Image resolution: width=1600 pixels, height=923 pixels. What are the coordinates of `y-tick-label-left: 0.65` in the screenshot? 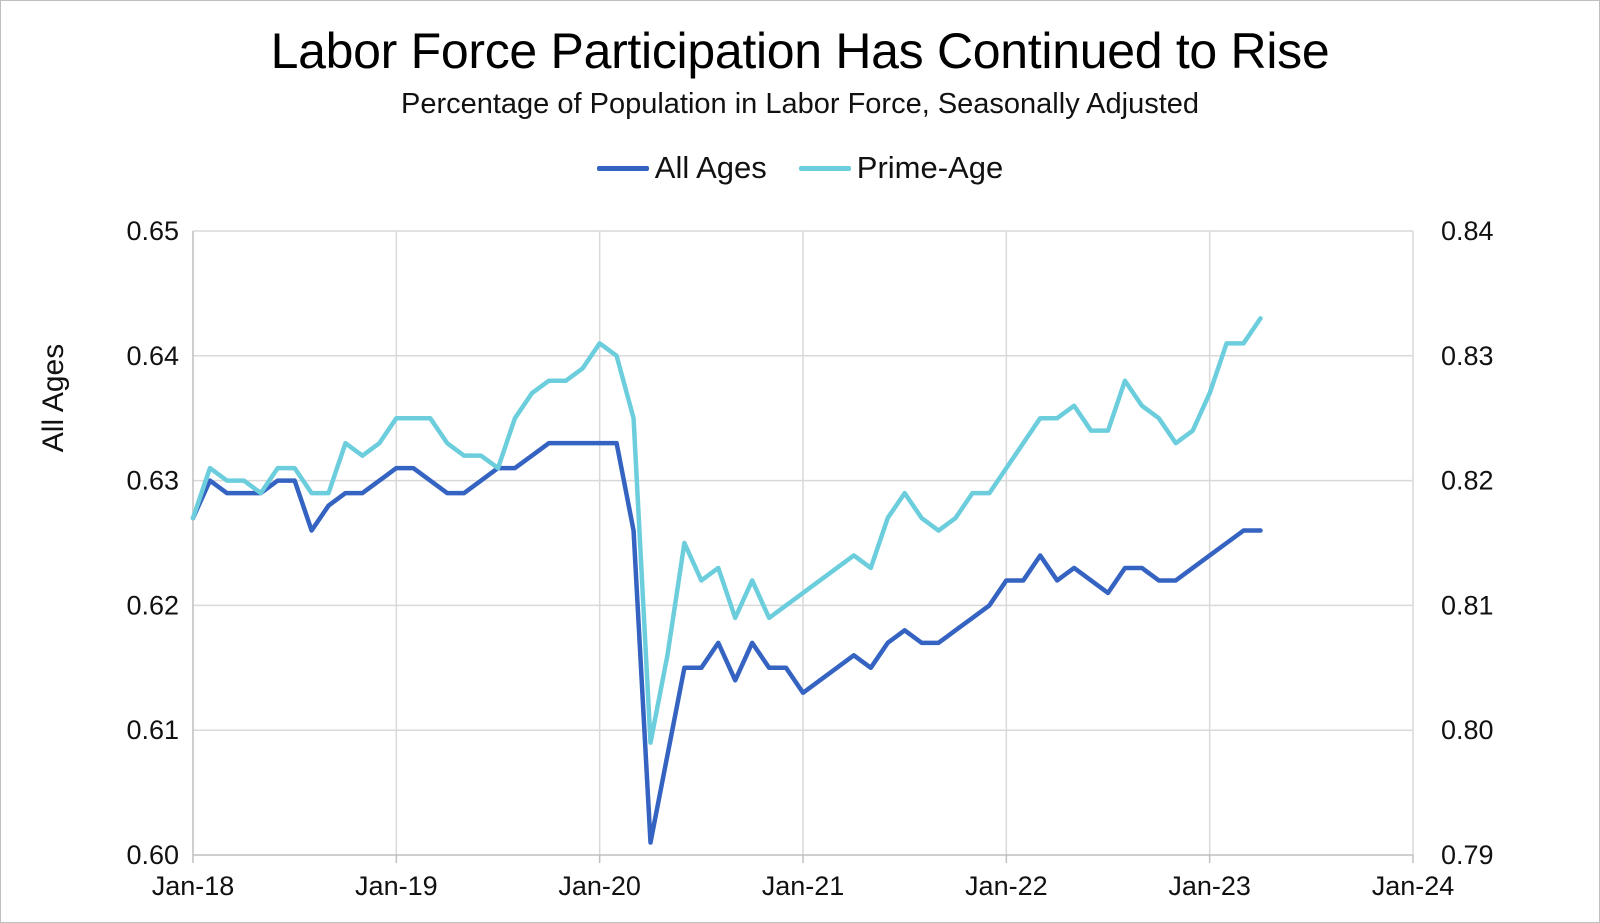 It's located at (152, 231).